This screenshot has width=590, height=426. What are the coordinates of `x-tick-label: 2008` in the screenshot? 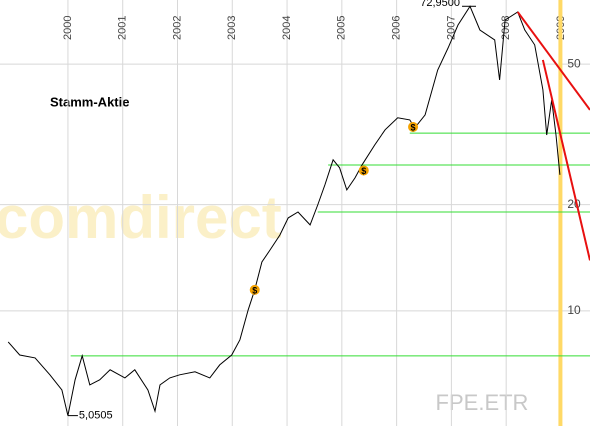 It's located at (506, 28).